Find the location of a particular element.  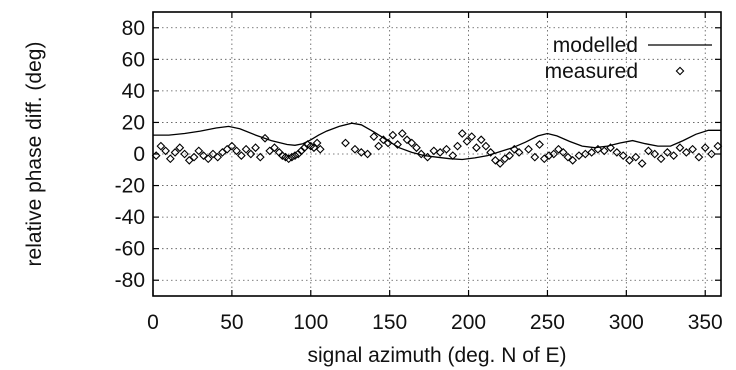

modelled-line is located at coordinates (437, 141).